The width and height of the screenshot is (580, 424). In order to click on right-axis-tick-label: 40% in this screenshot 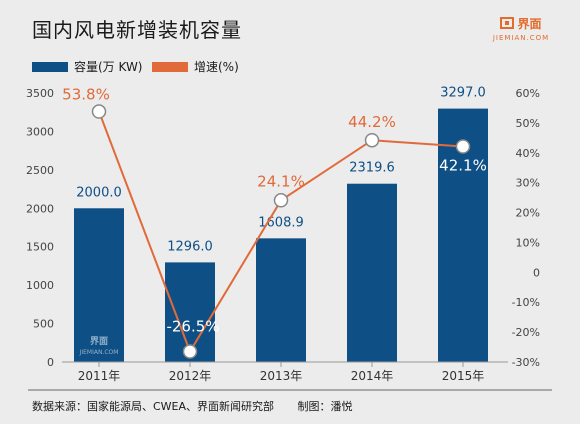, I will do `click(528, 153)`.